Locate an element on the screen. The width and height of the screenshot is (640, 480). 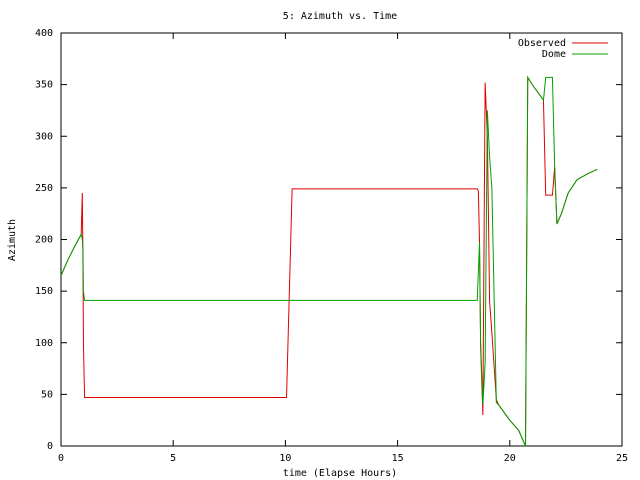
x-tick-label: 20 is located at coordinates (510, 458).